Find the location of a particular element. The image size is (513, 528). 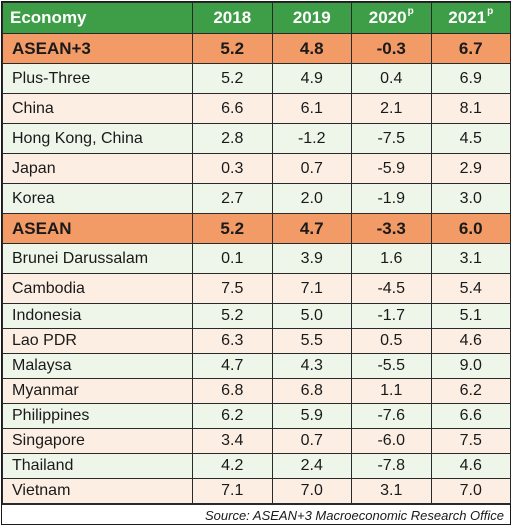

table-group-row: ASEAN 5.2 4.7 -3.3 6.0 is located at coordinates (256, 228).